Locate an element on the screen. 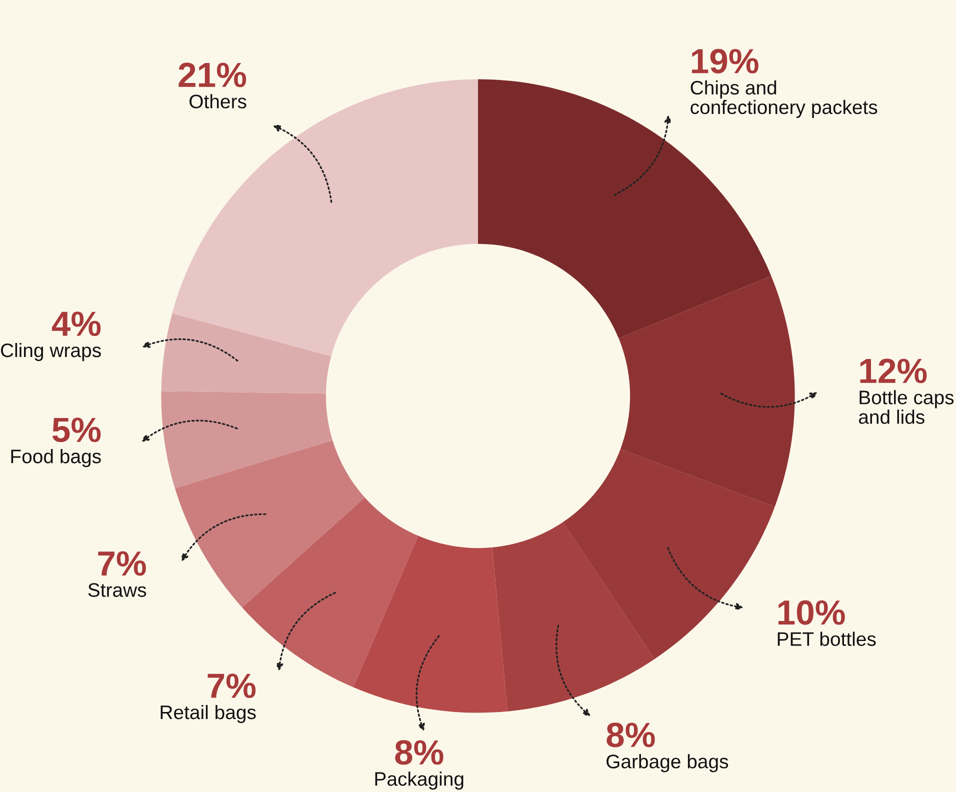 The width and height of the screenshot is (956, 792). slice-label: Others is located at coordinates (218, 101).